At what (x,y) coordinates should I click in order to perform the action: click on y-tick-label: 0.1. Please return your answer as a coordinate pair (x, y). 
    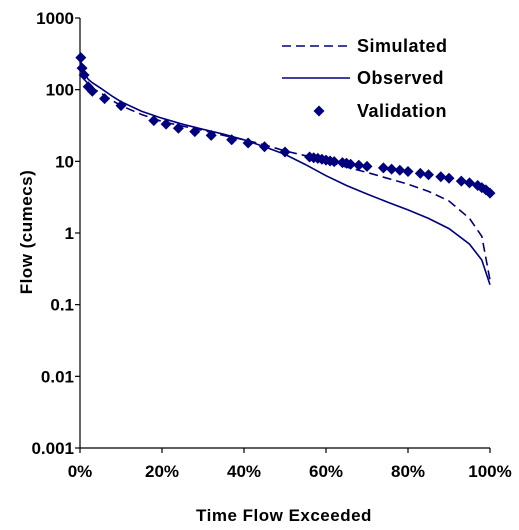
    Looking at the image, I should click on (62, 305).